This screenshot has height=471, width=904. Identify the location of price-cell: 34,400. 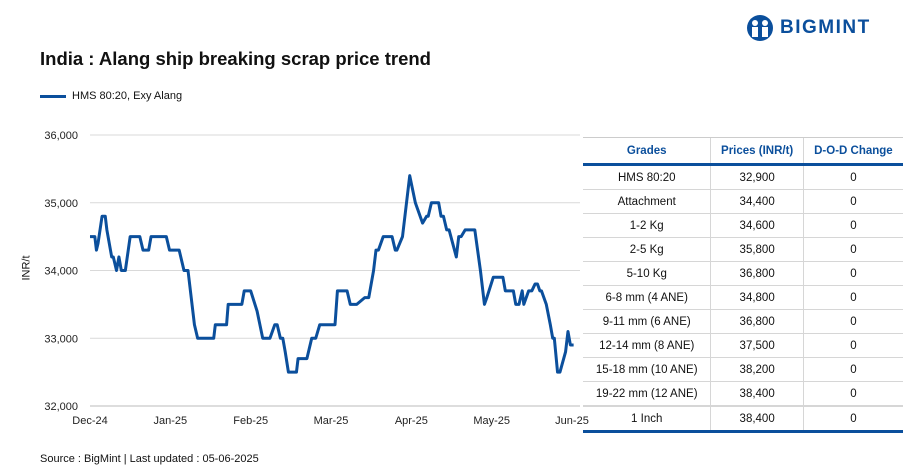
(757, 201).